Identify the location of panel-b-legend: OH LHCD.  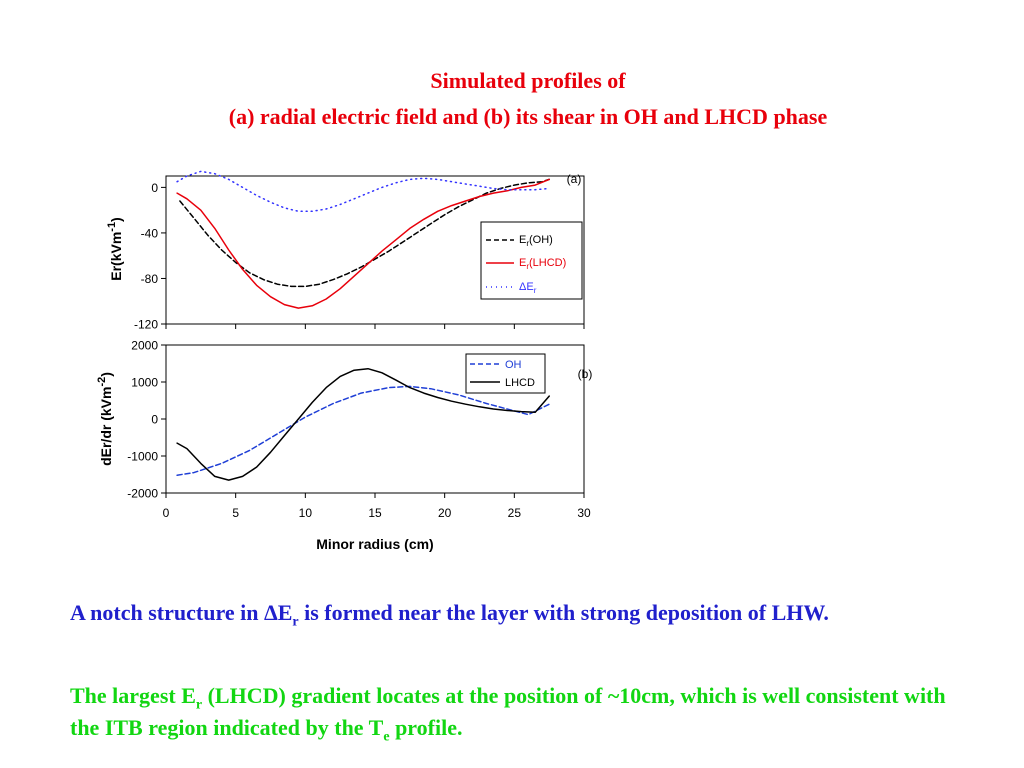
(505, 373).